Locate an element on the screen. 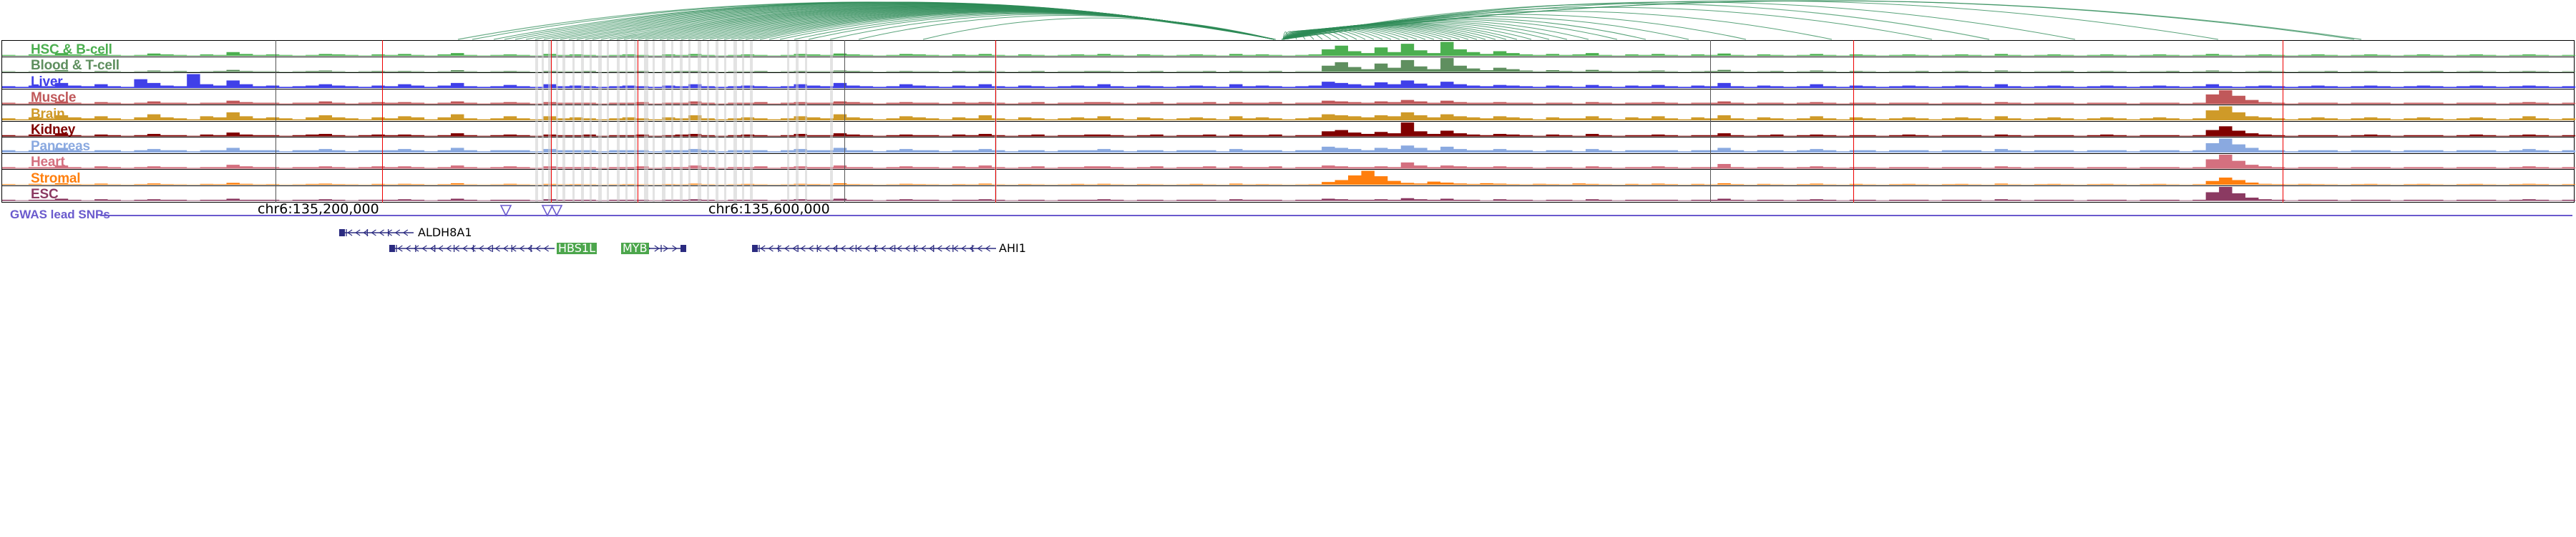 Image resolution: width=2576 pixels, height=537 pixels. gwas-snp-markers-svg is located at coordinates (531, 211).